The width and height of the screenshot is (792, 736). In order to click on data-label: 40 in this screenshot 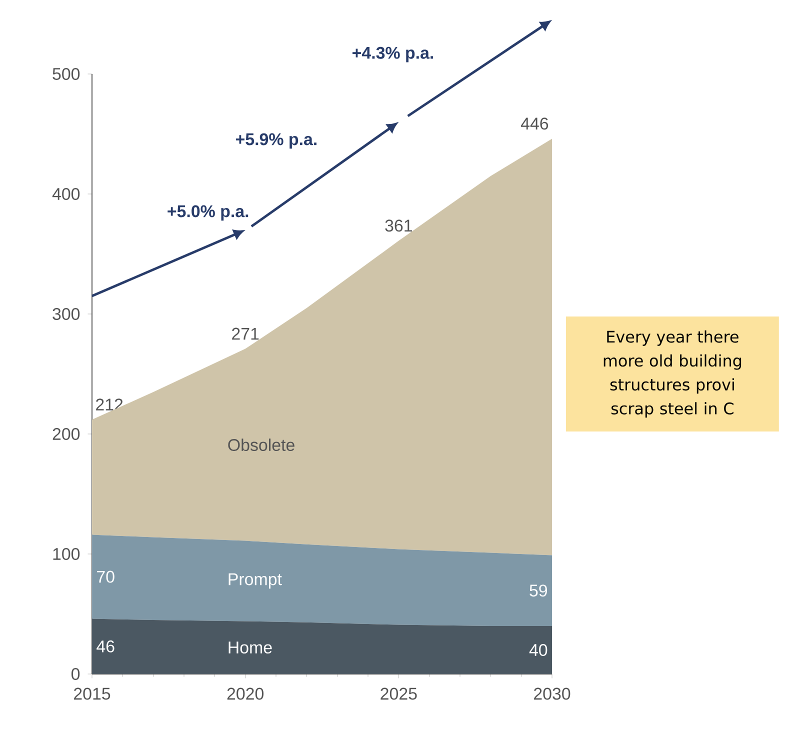, I will do `click(538, 650)`.